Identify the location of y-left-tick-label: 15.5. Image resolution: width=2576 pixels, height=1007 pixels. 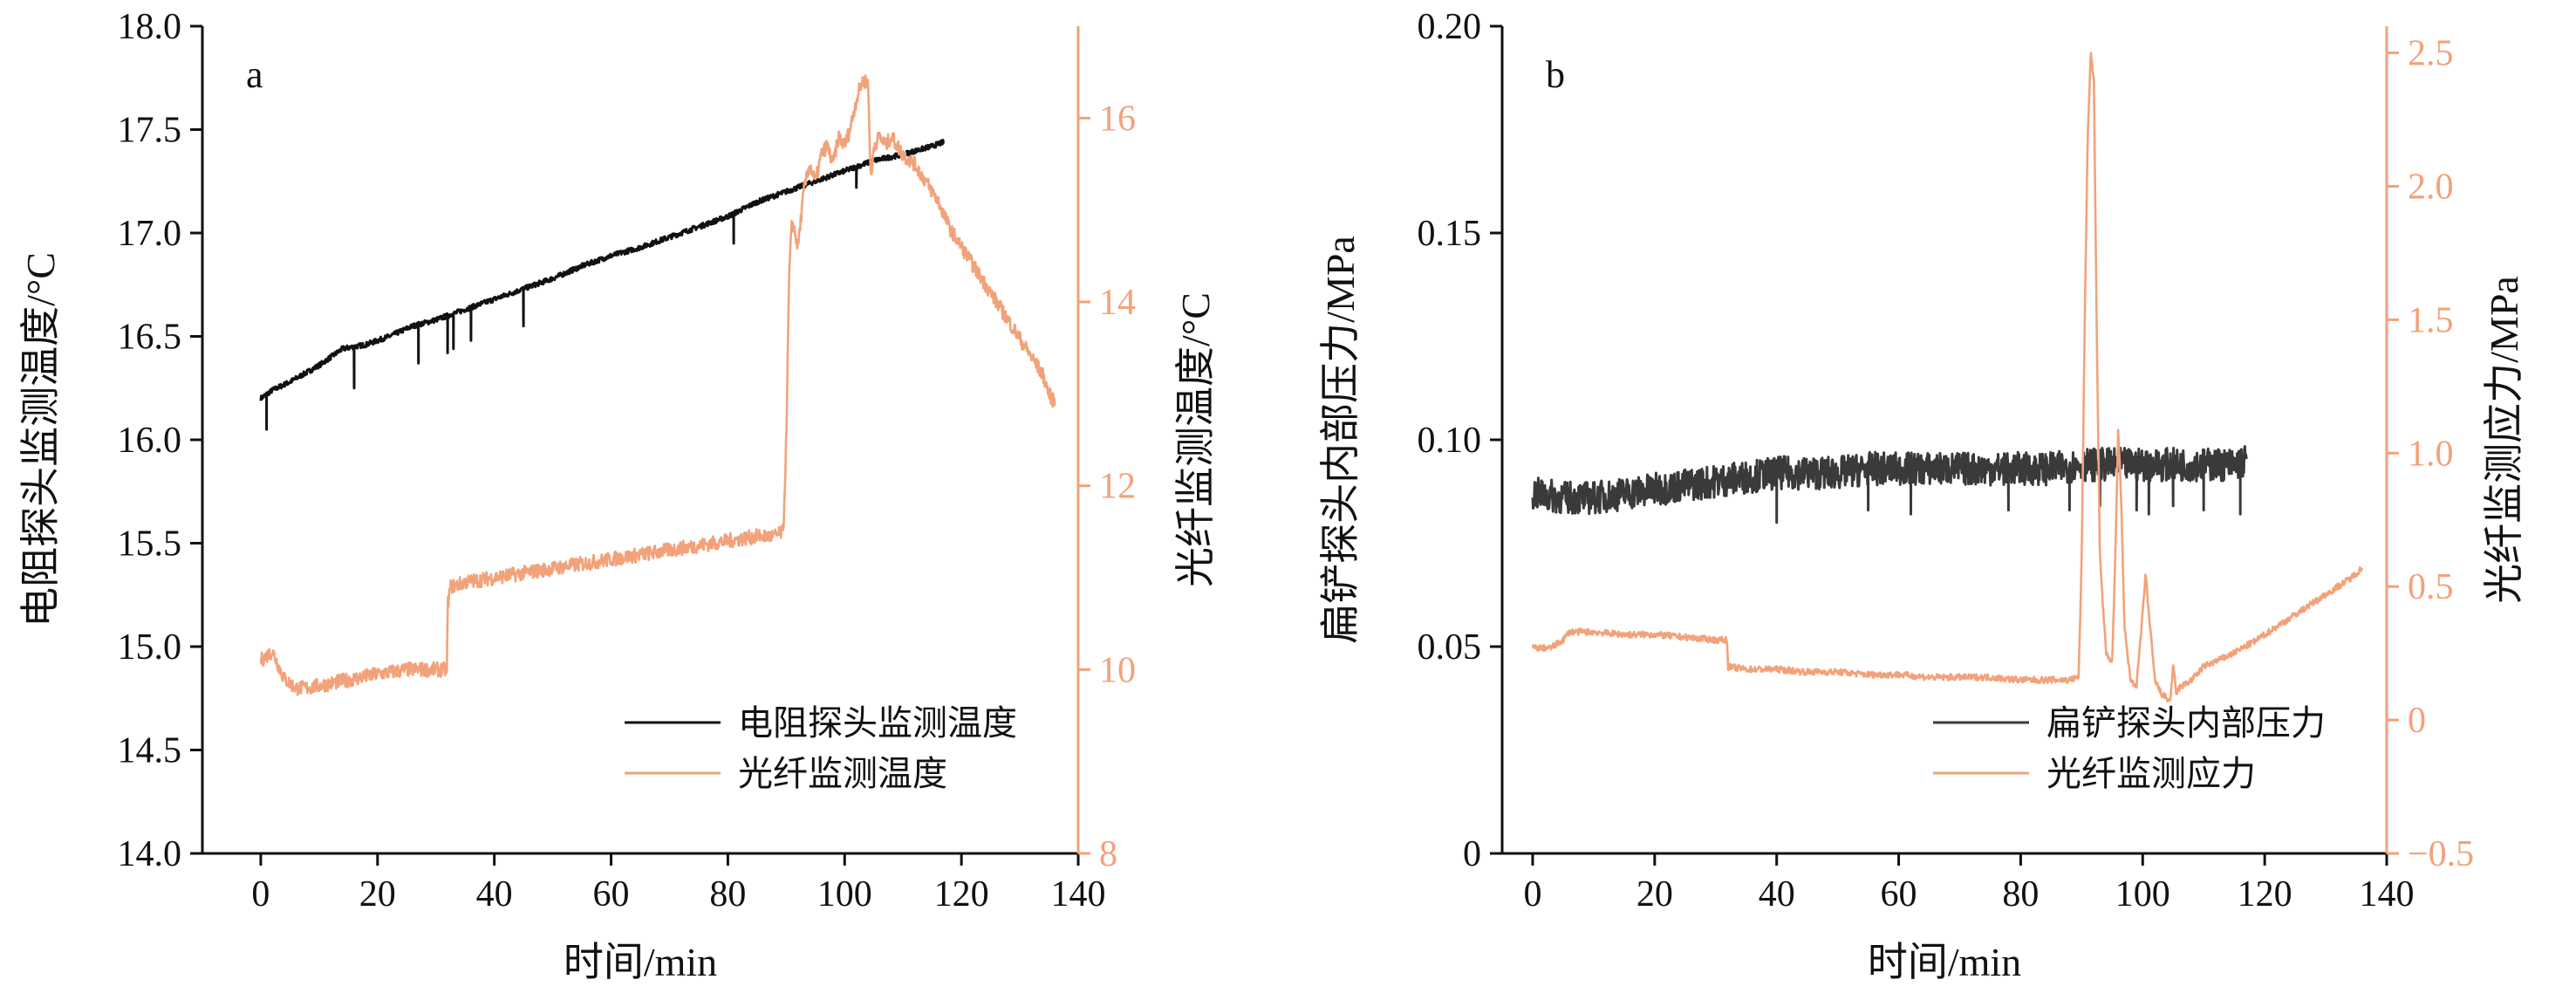
(150, 544).